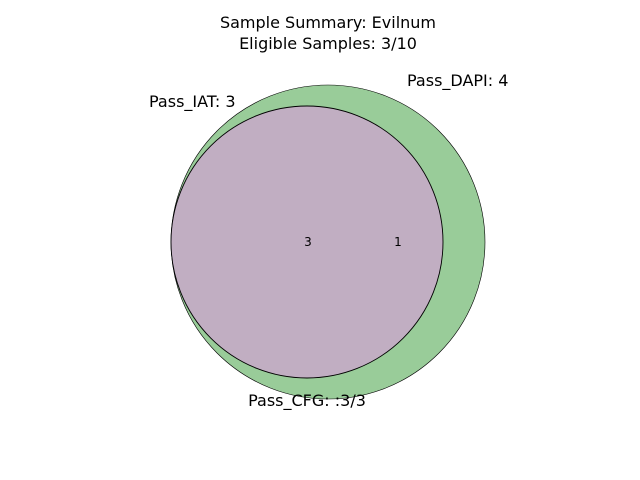  I want to click on region-count-intersection: 3, so click(308, 242).